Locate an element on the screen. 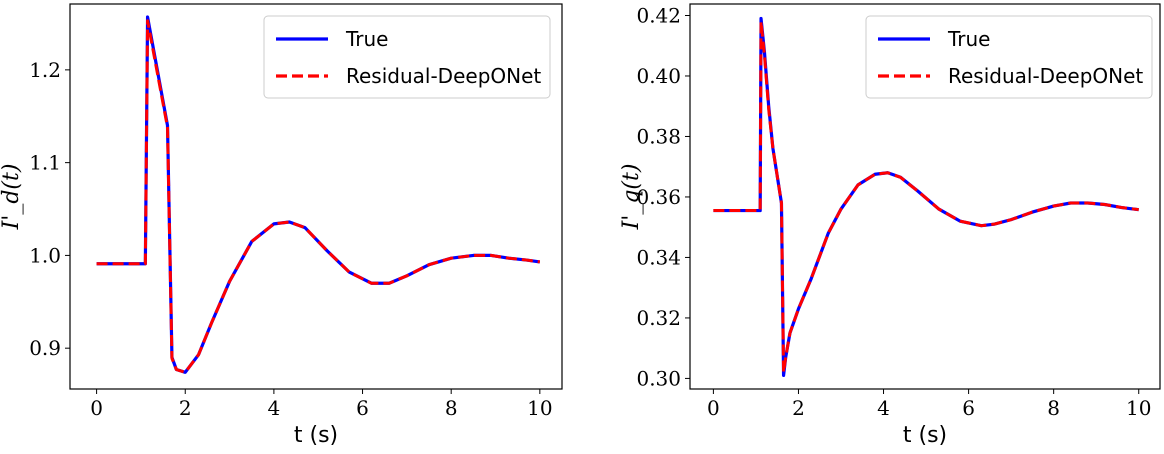 The height and width of the screenshot is (454, 1164). y-tick-label: 0.34 is located at coordinates (658, 257).